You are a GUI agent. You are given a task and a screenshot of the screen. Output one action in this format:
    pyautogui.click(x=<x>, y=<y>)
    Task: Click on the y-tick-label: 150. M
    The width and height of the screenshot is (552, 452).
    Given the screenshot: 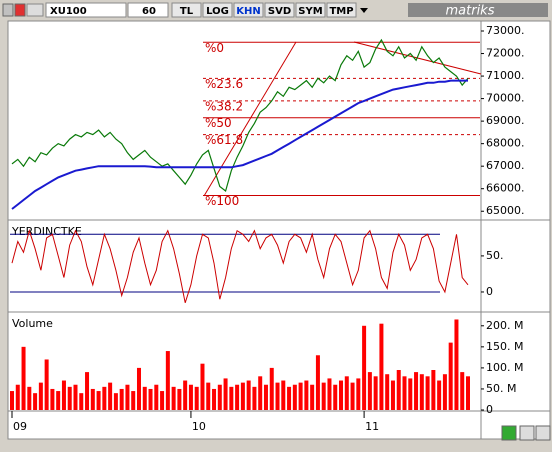 What is the action you would take?
    pyautogui.click(x=504, y=346)
    